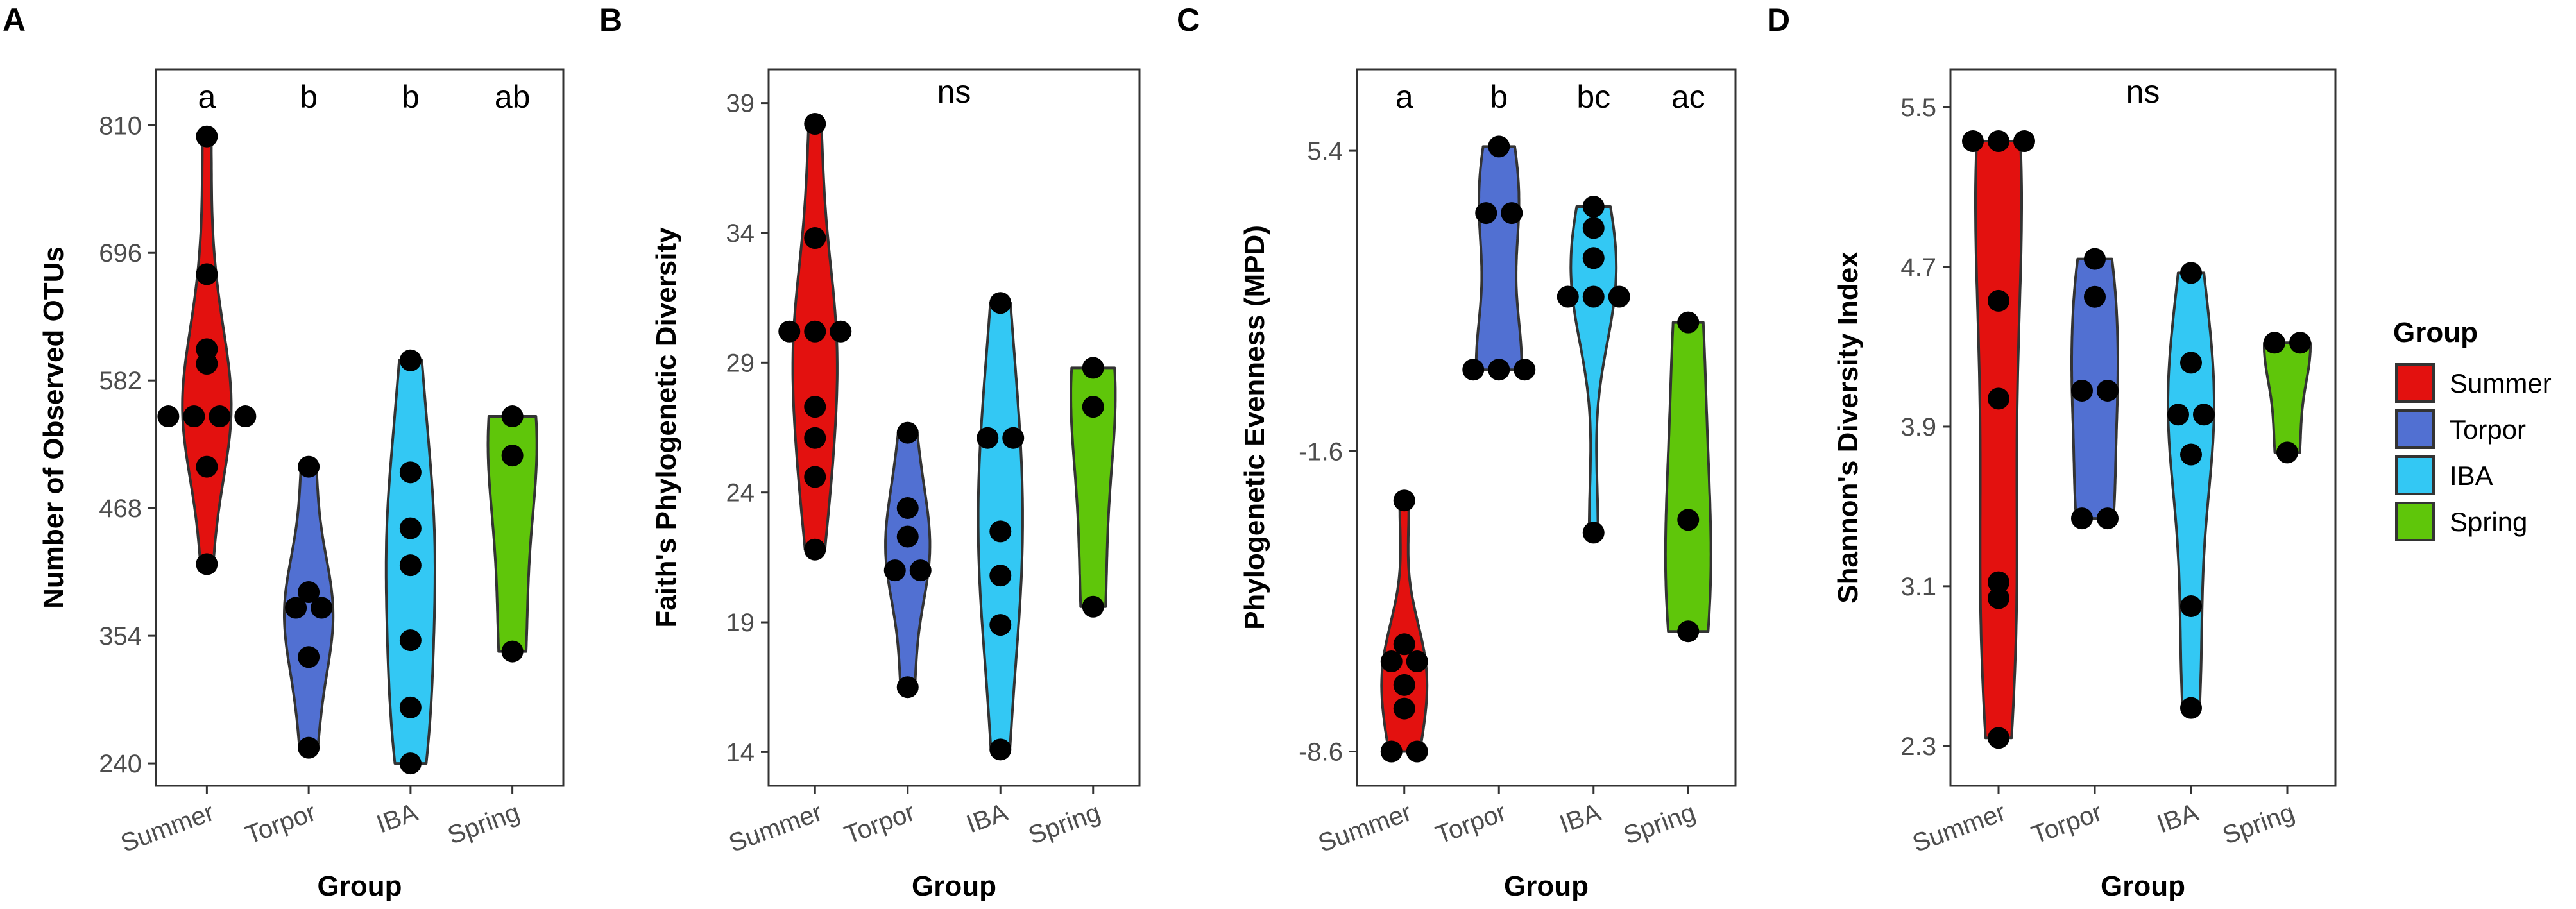 This screenshot has height=909, width=2576. I want to click on y-tick-label: 5.5, so click(1918, 108).